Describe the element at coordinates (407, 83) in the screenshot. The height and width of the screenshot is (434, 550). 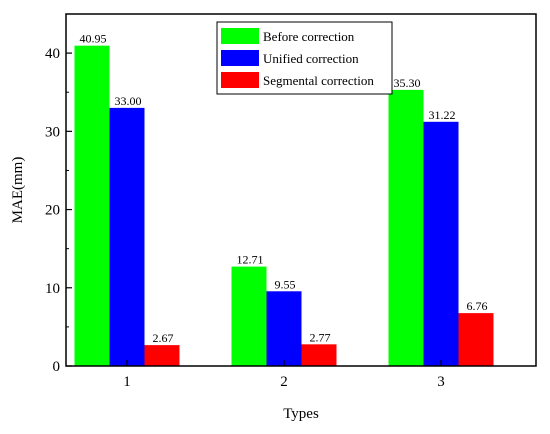
I see `bar-value-label: 35.30` at that location.